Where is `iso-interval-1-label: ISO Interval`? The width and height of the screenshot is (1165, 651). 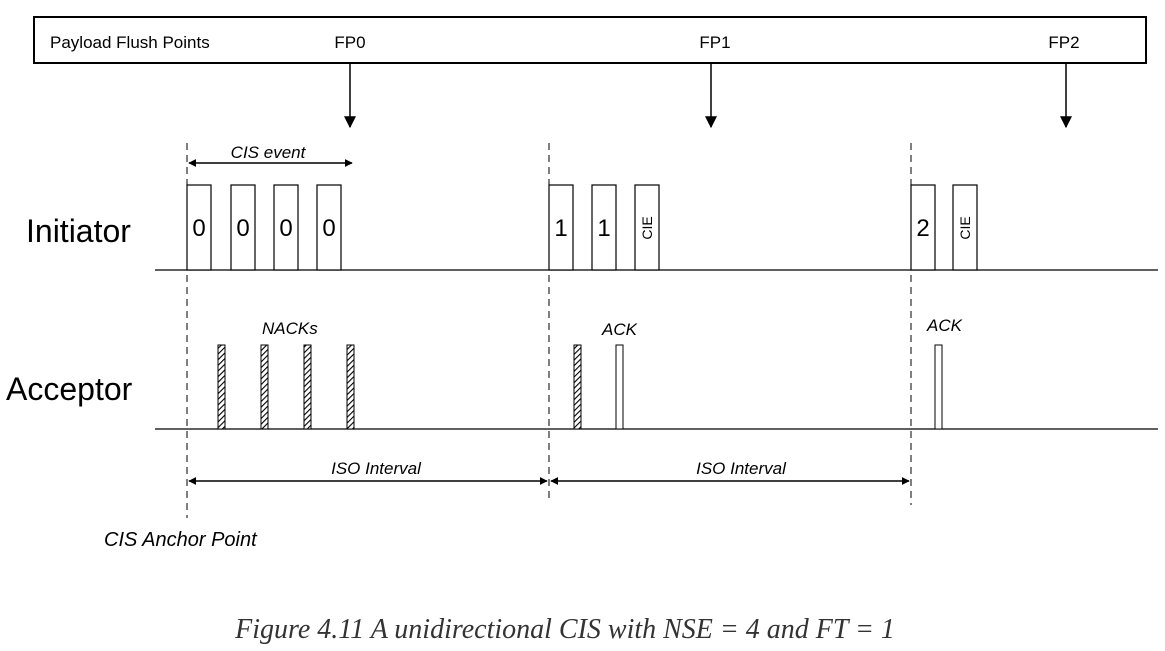 iso-interval-1-label: ISO Interval is located at coordinates (376, 468).